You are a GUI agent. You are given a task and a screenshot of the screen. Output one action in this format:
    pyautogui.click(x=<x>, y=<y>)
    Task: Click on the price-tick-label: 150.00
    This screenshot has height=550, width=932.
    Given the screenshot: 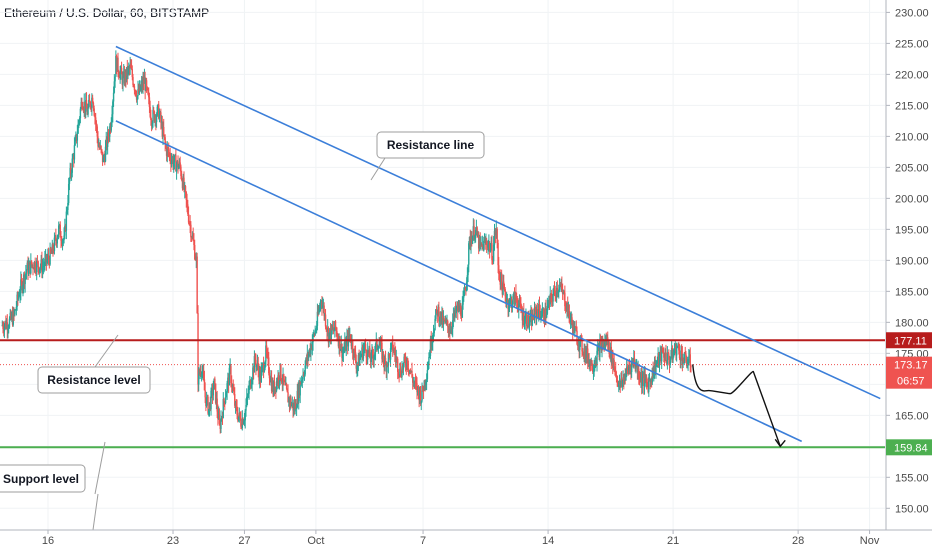 What is the action you would take?
    pyautogui.click(x=912, y=509)
    